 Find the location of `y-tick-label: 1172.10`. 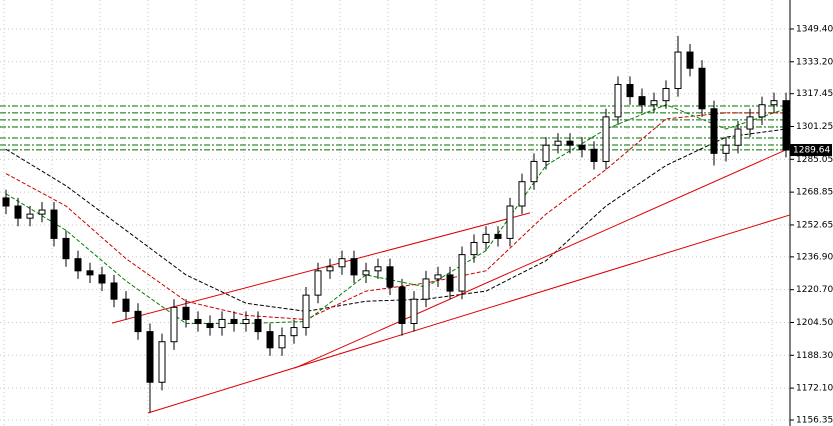

y-tick-label: 1172.10 is located at coordinates (814, 389).